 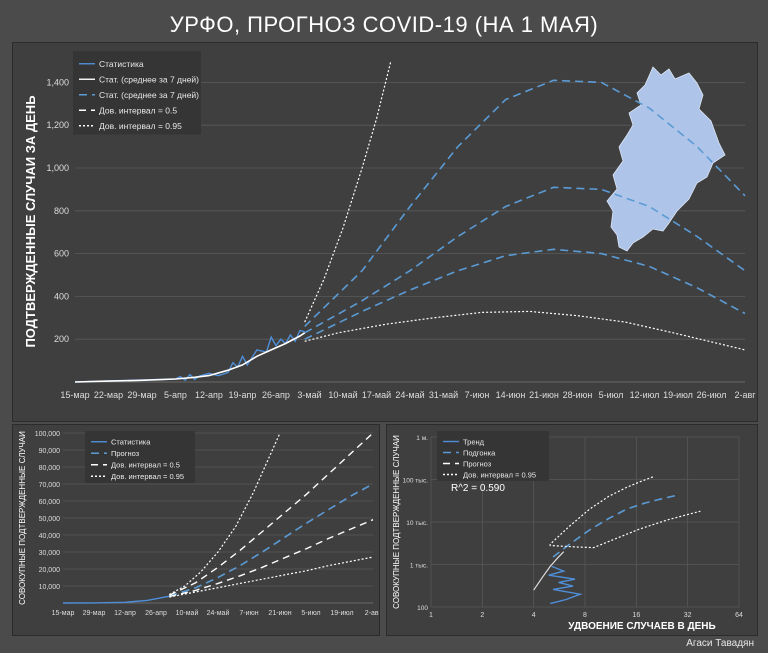 What do you see at coordinates (431, 615) in the screenshot?
I see `x-tick-label: 1` at bounding box center [431, 615].